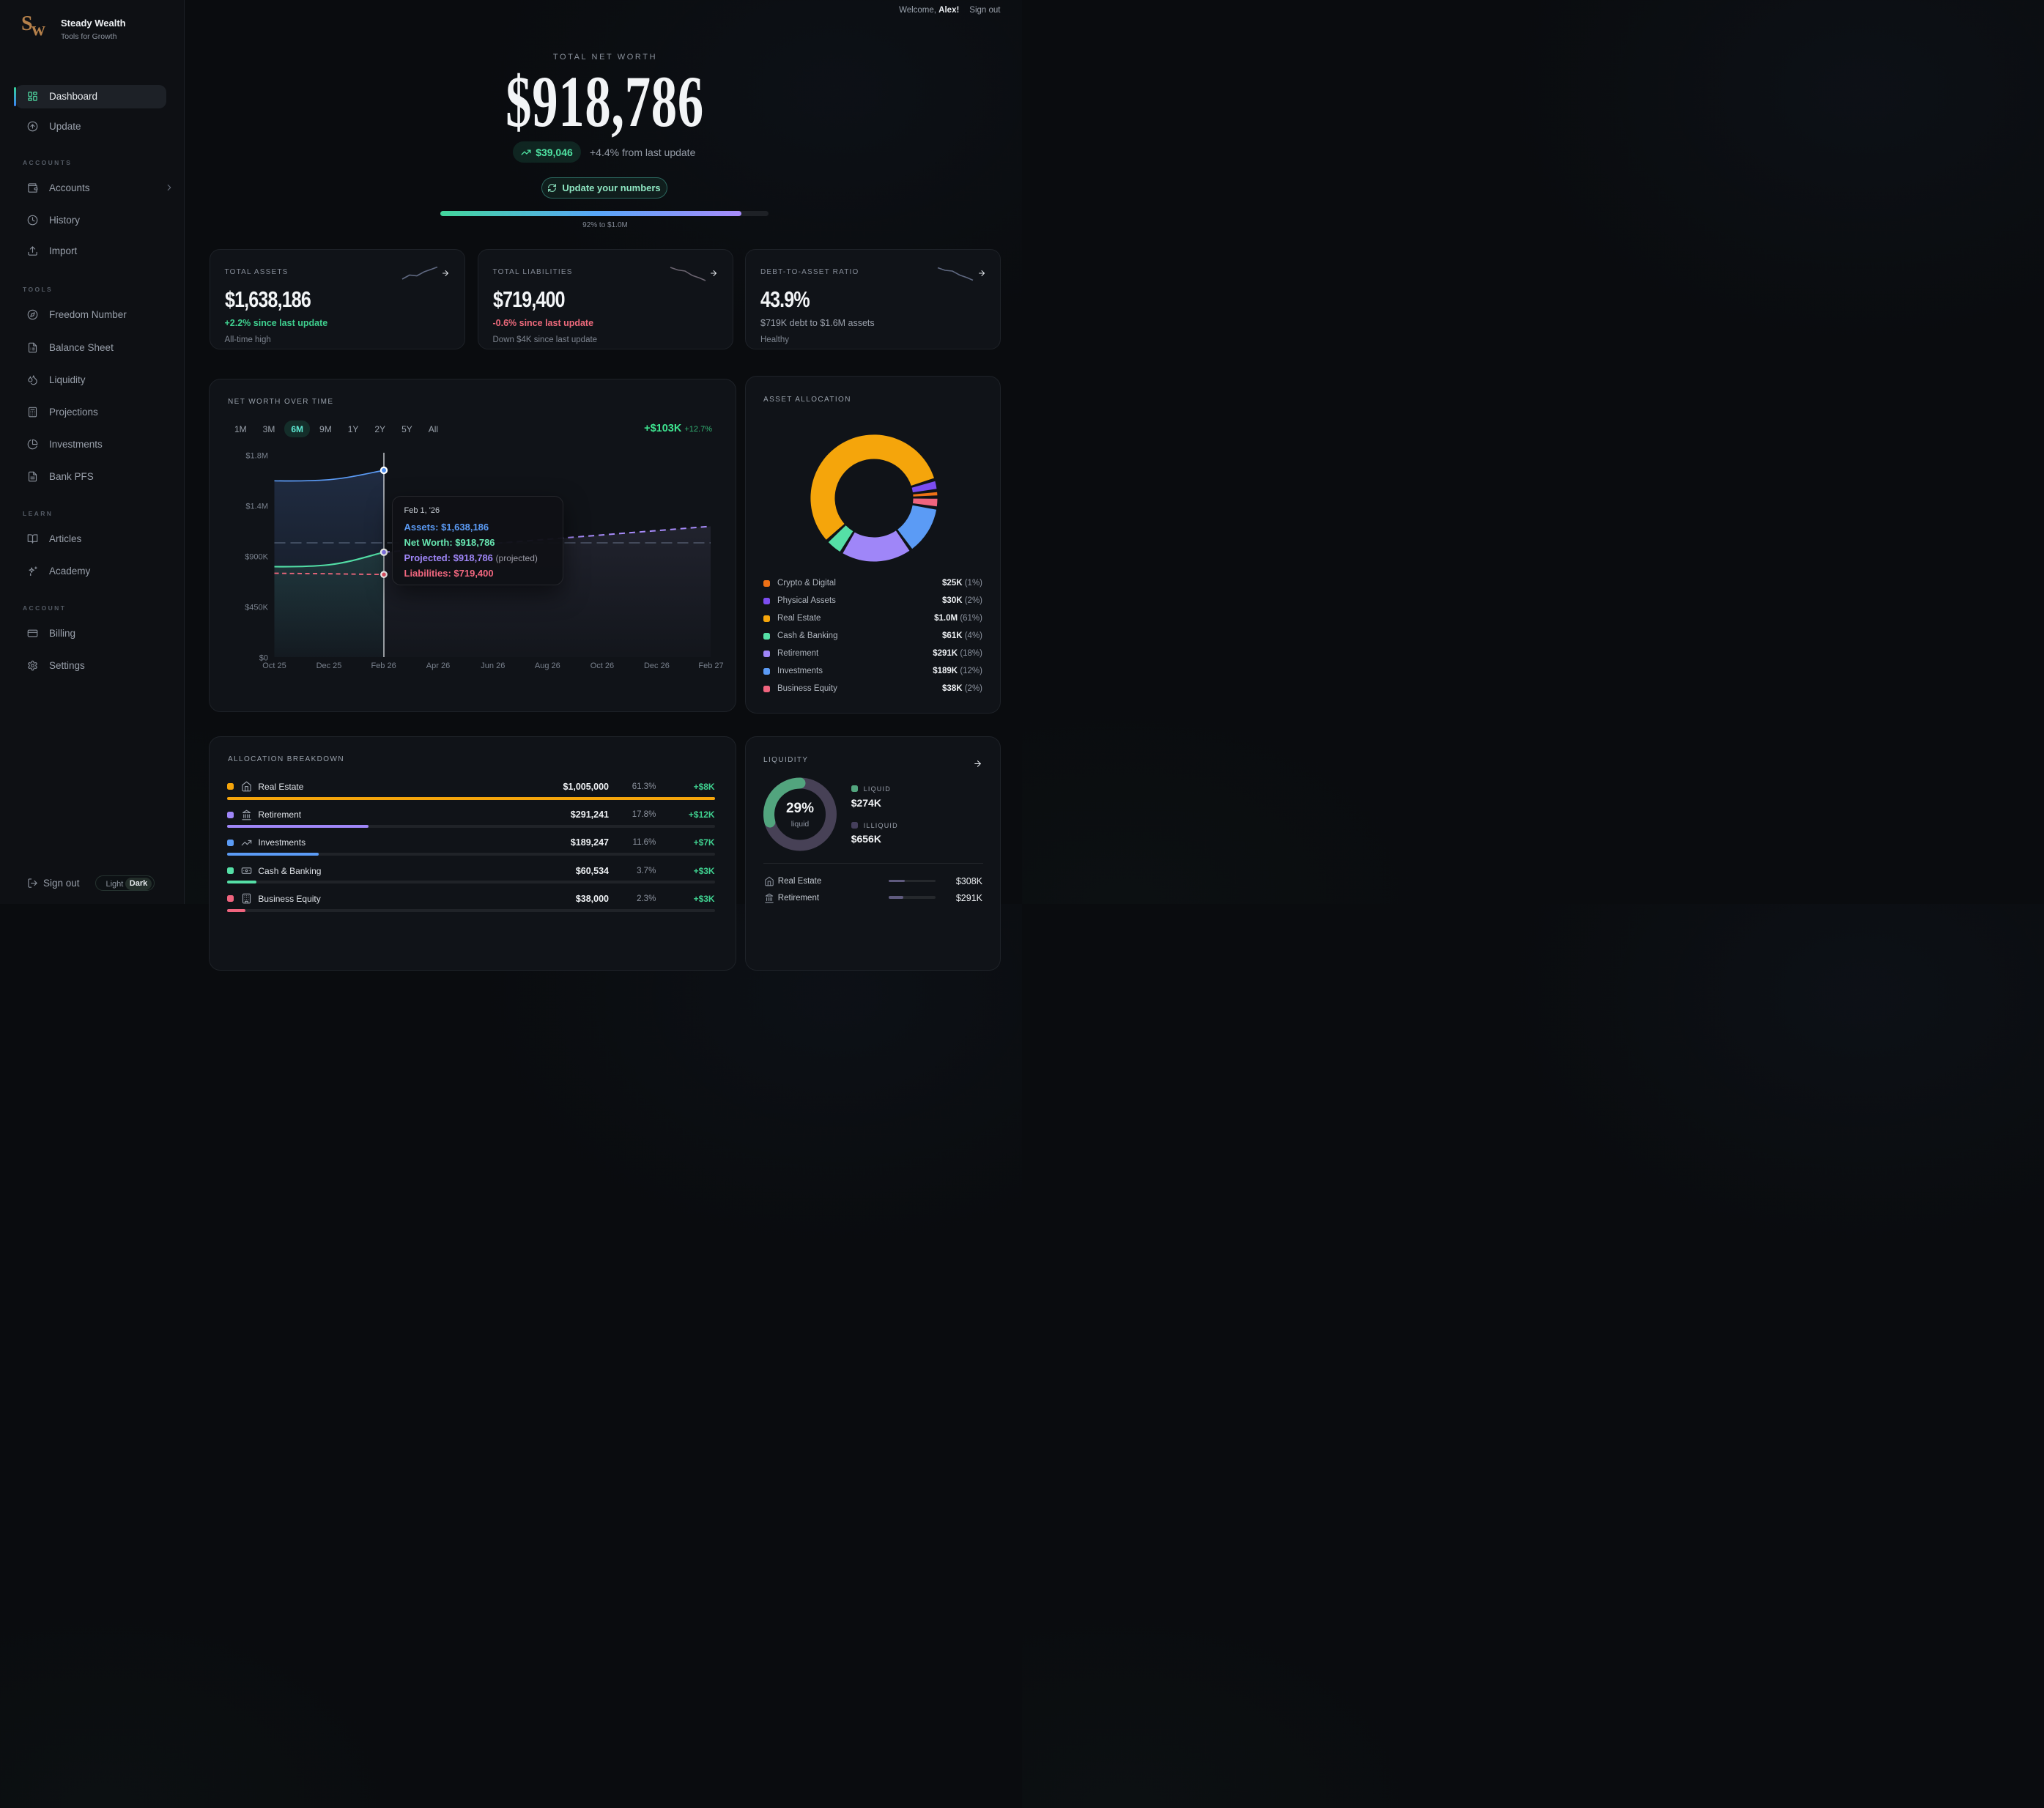 The image size is (2044, 1808). What do you see at coordinates (602, 666) in the screenshot?
I see `svg-text: Oct 26` at bounding box center [602, 666].